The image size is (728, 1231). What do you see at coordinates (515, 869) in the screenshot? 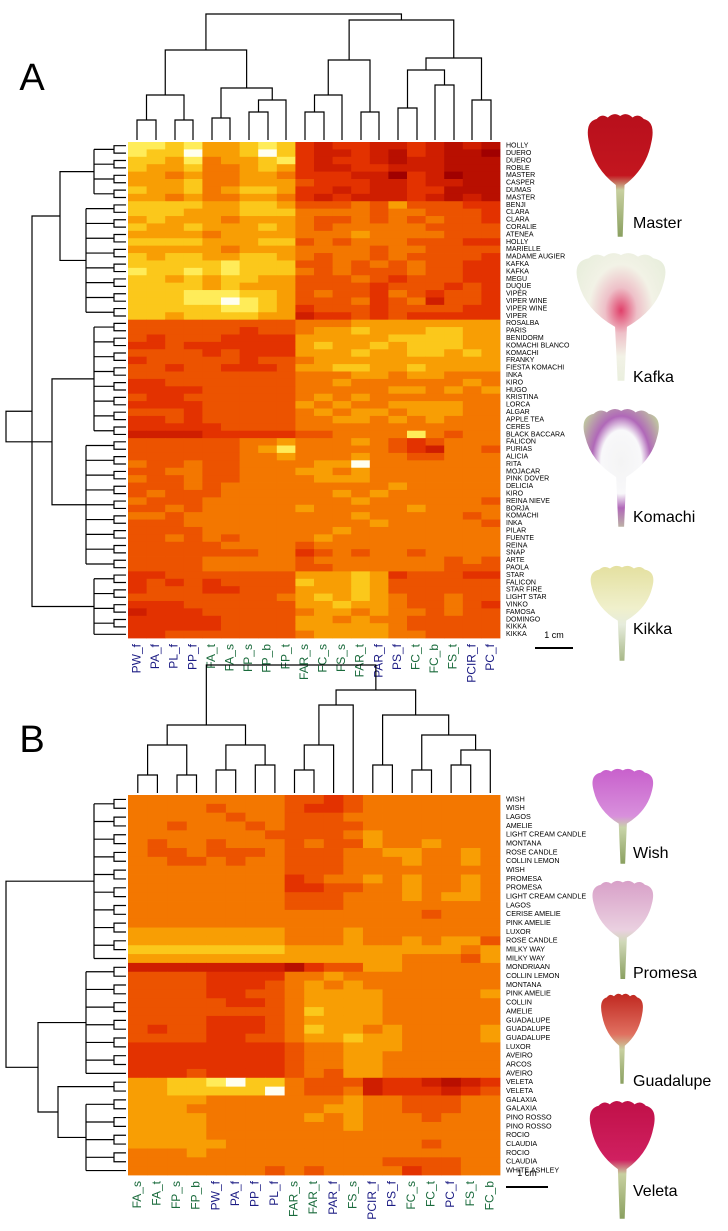
I see `row-label: WISH` at bounding box center [515, 869].